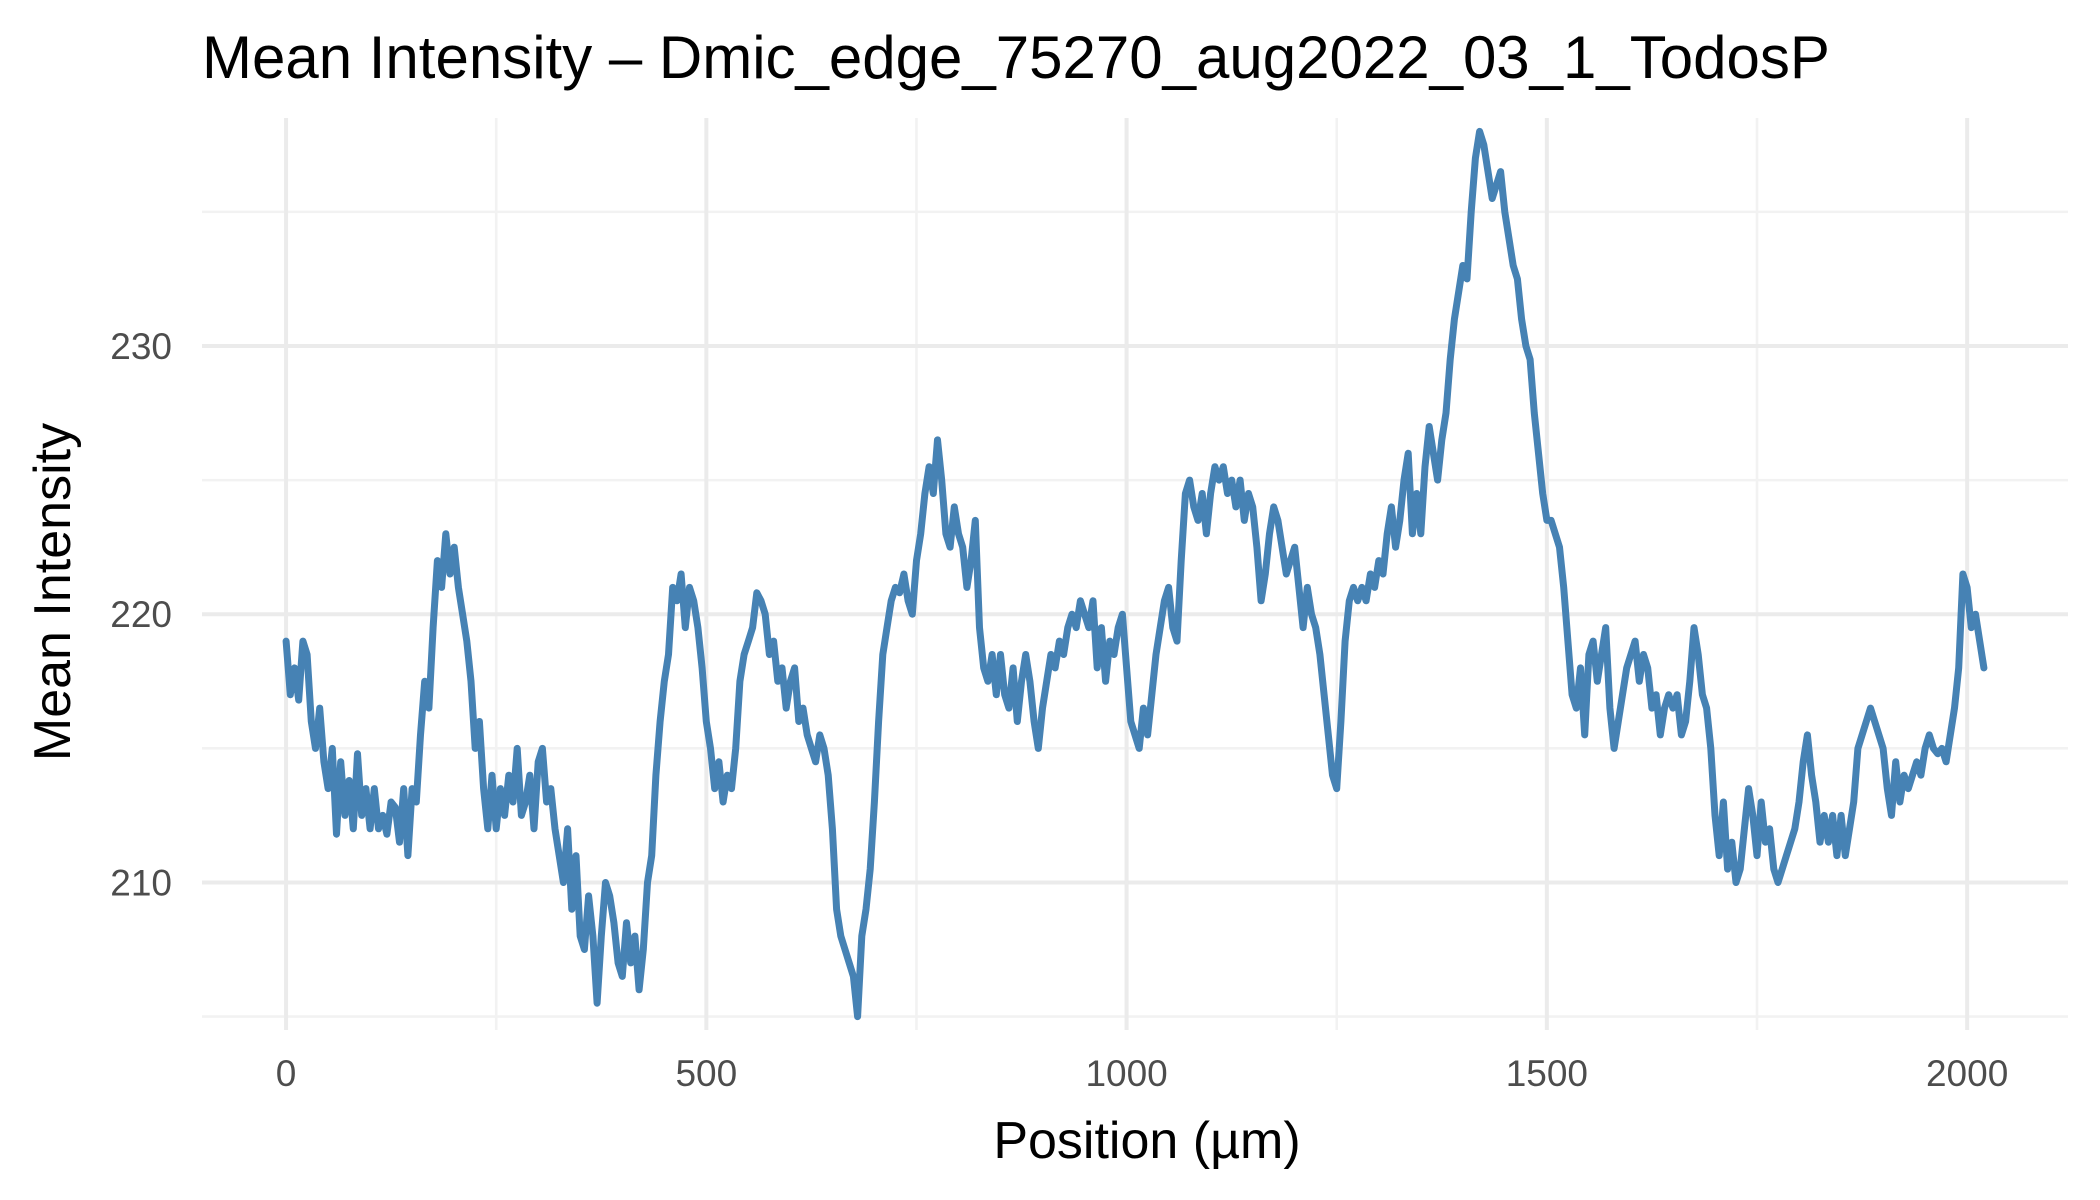  What do you see at coordinates (141, 346) in the screenshot?
I see `y-tick-label: 230` at bounding box center [141, 346].